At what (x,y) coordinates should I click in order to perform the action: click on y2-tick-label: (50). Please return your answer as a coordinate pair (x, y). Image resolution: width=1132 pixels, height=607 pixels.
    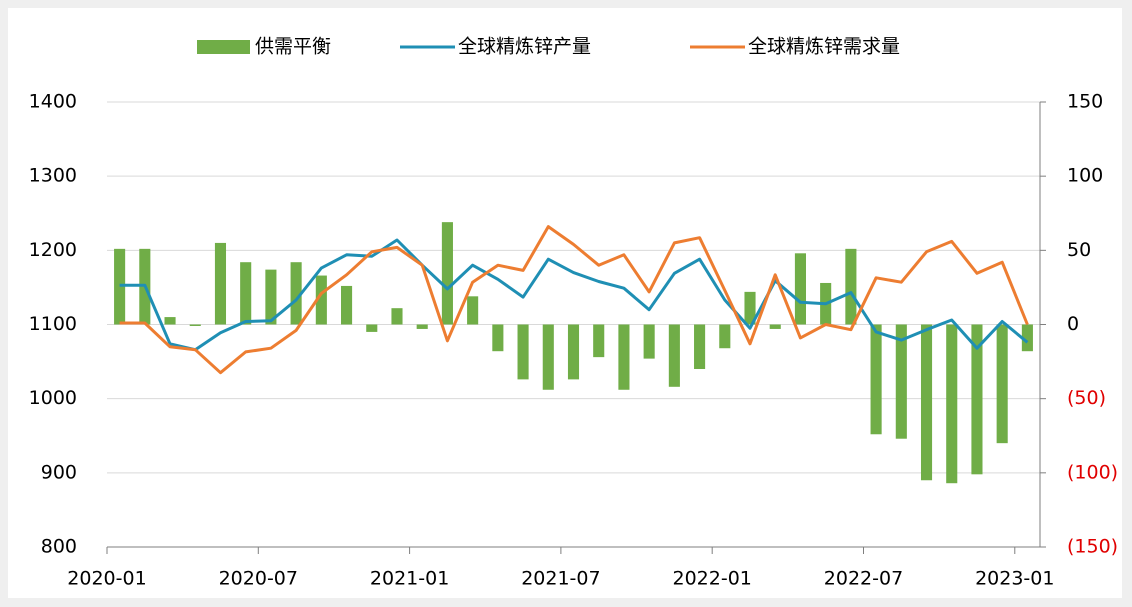
    Looking at the image, I should click on (1086, 398).